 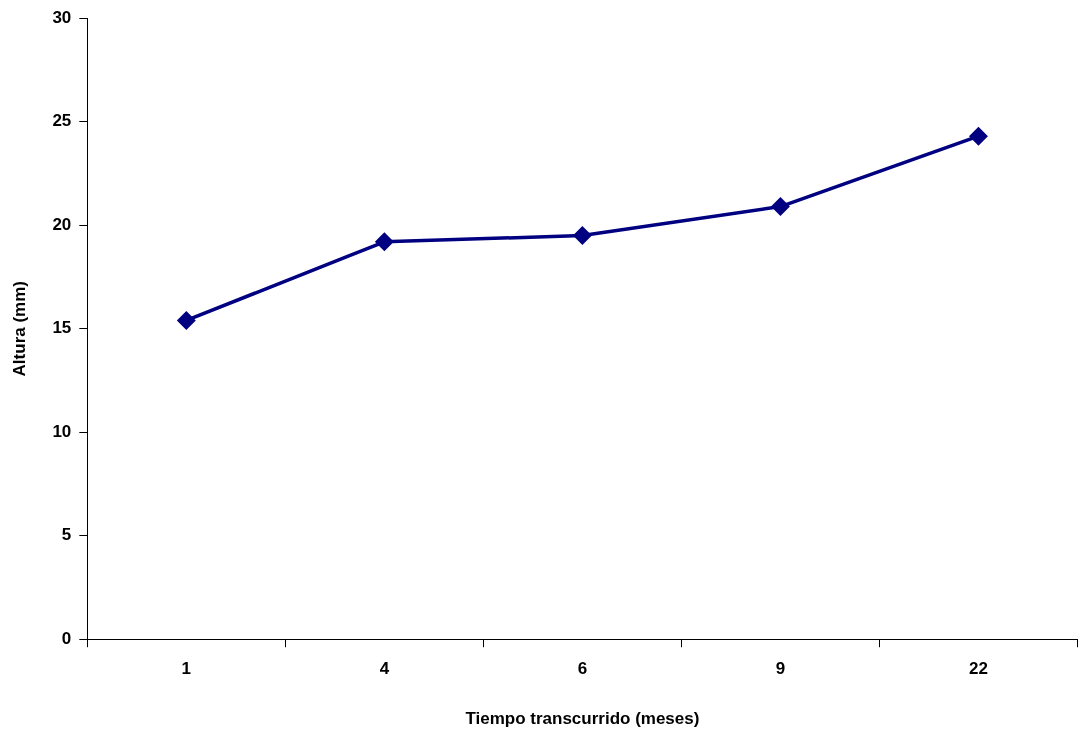 I want to click on y-tick-label: 25, so click(x=62, y=121).